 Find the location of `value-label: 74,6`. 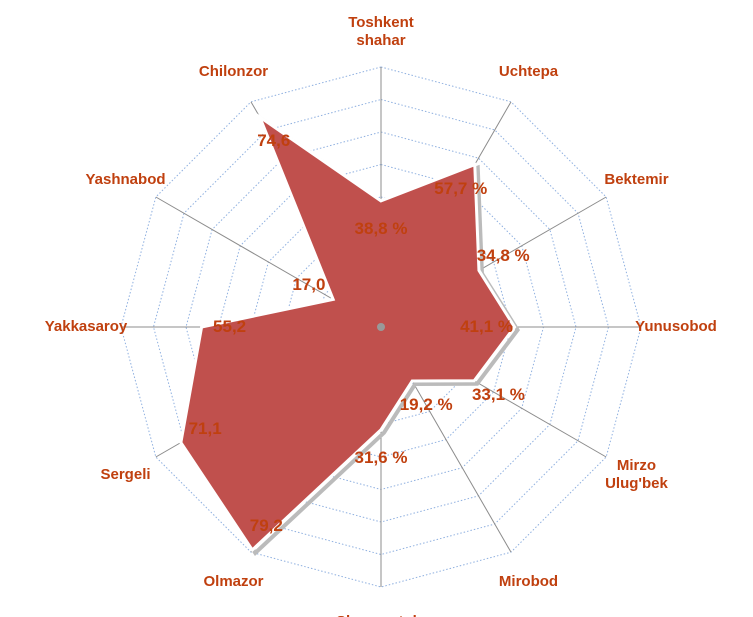

value-label: 74,6 is located at coordinates (274, 141).